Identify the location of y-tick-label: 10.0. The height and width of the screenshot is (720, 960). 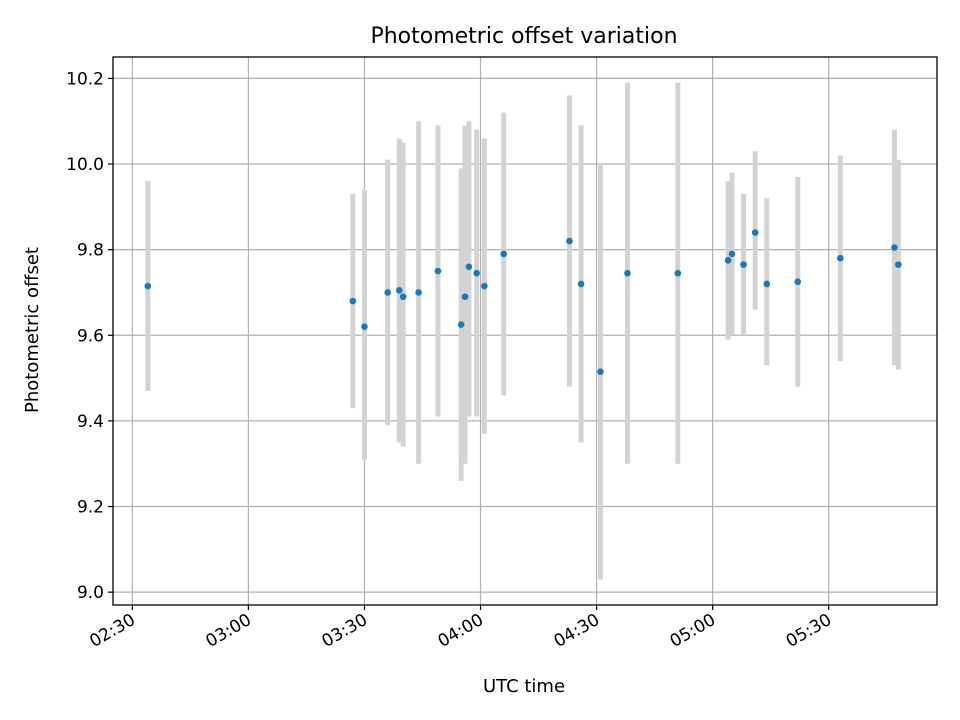
(85, 165).